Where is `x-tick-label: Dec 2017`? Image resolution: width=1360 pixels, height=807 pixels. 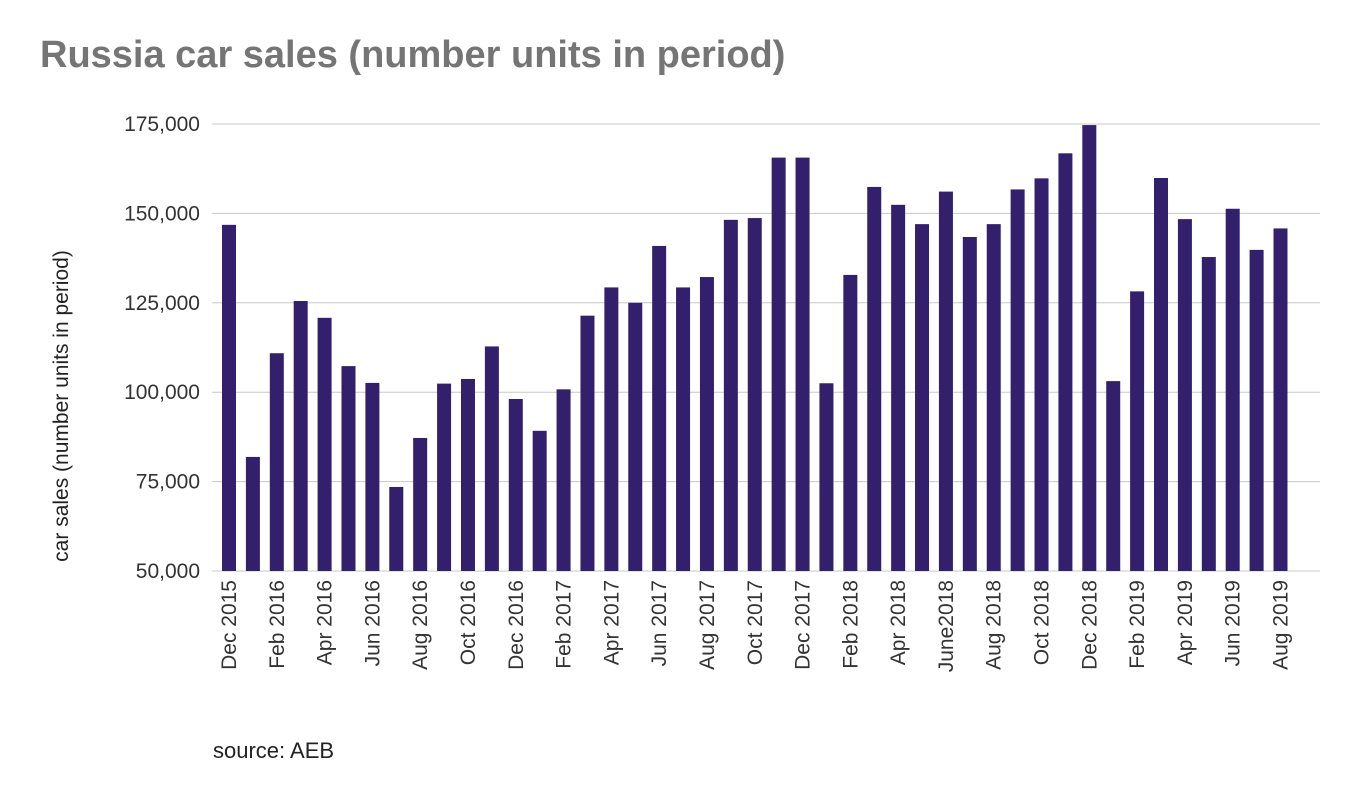 x-tick-label: Dec 2017 is located at coordinates (803, 625).